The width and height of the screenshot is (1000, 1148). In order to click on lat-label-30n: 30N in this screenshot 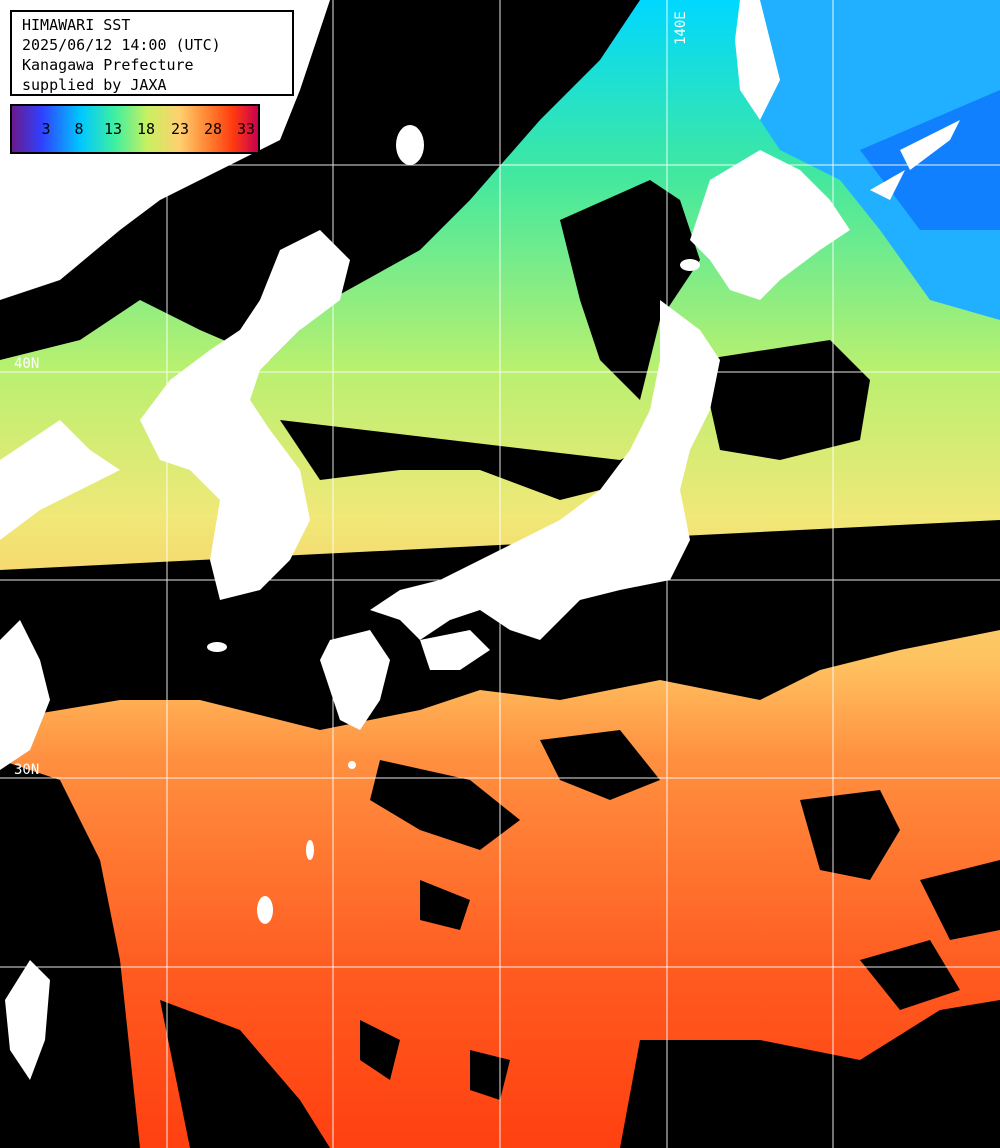, I will do `click(26, 770)`.